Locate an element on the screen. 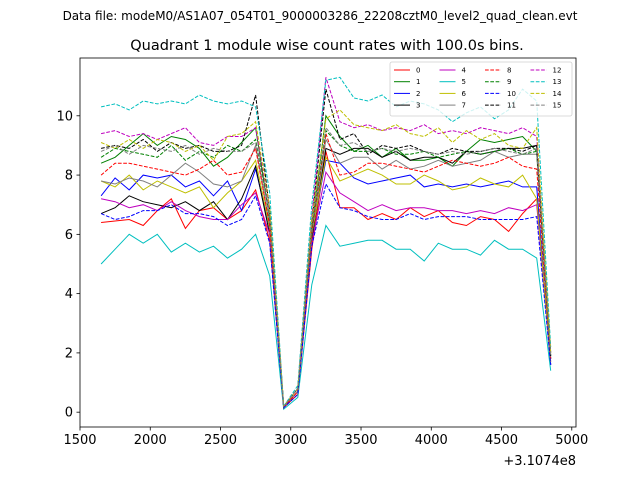  y-tick-label: 10 is located at coordinates (64, 116).